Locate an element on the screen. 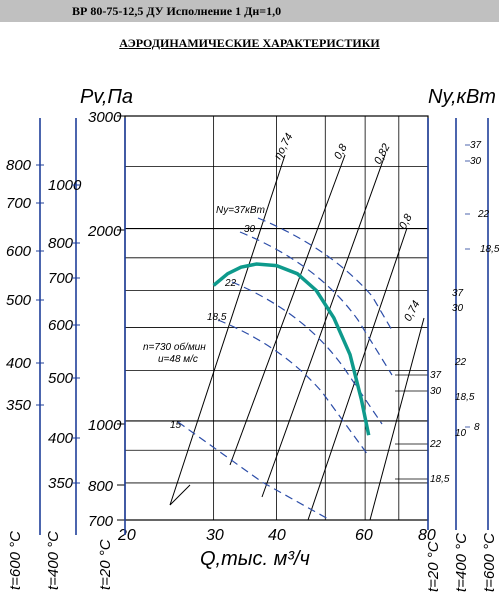  power-label: Ny=37кВт is located at coordinates (240, 210).